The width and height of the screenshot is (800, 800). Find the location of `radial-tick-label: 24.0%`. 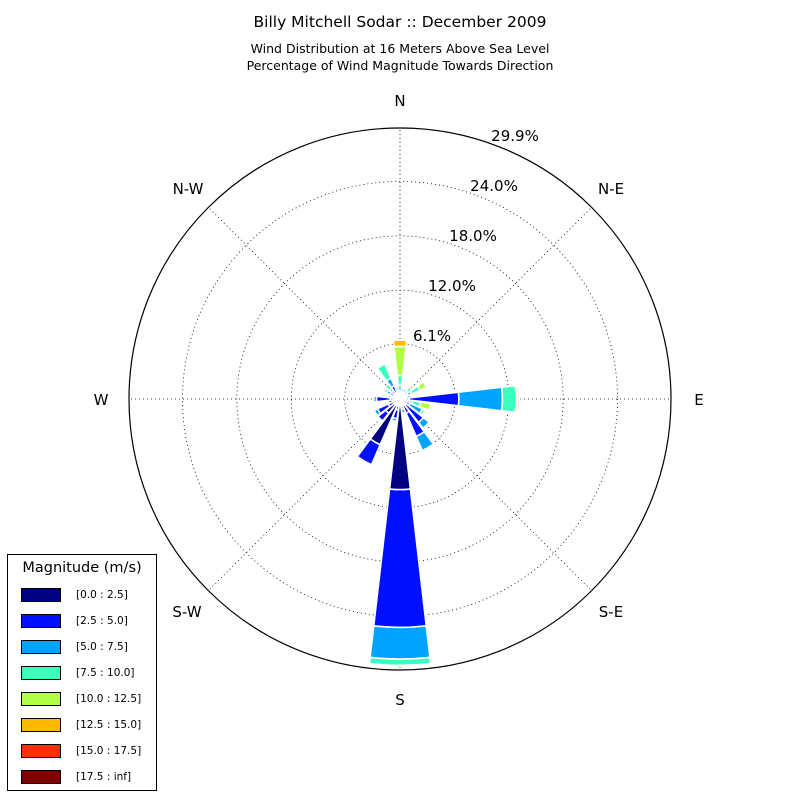

radial-tick-label: 24.0% is located at coordinates (494, 186).